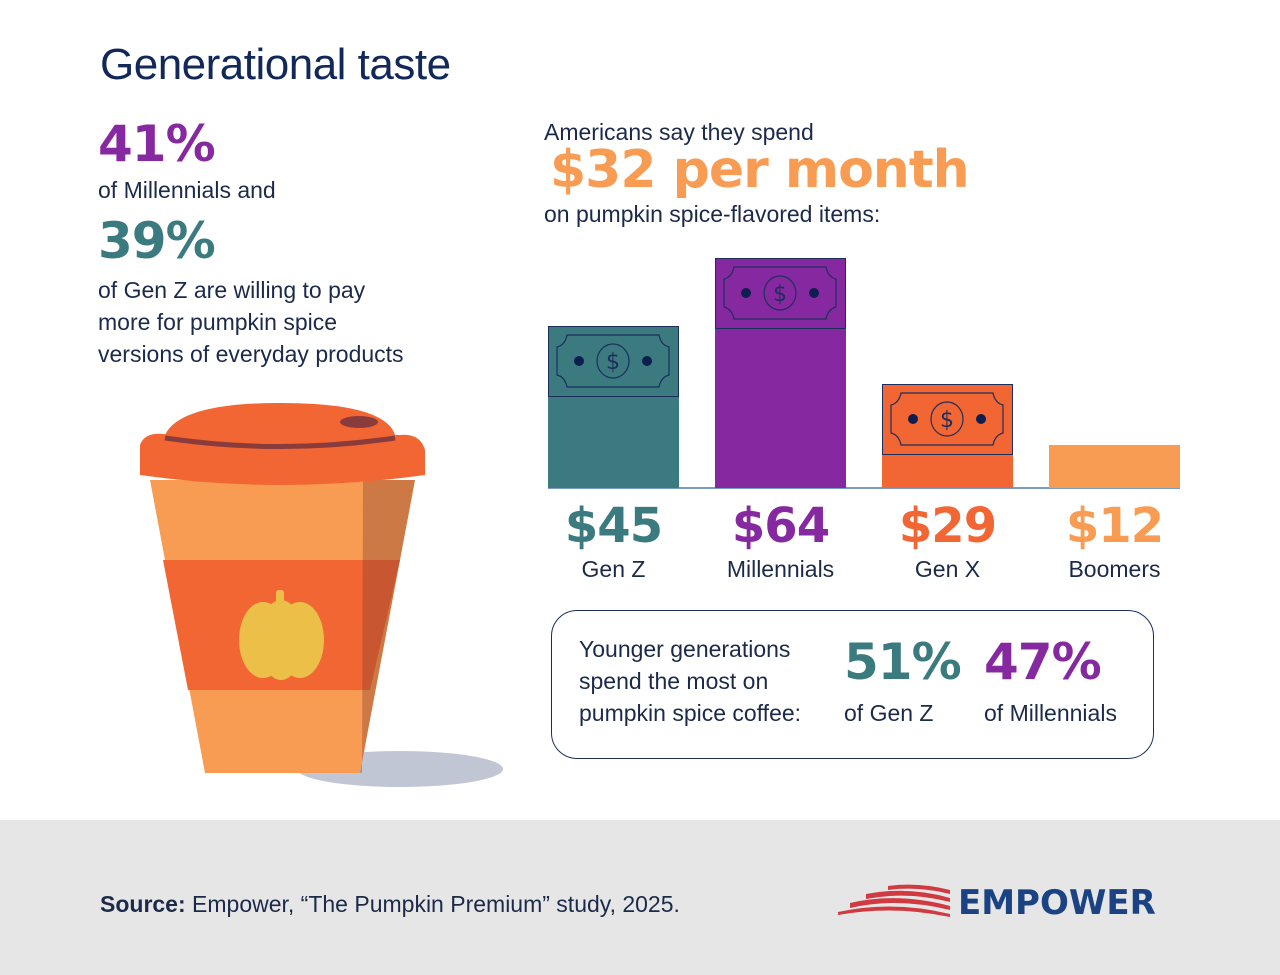  I want to click on headline-post: on pumpkin spice-flavored items:, so click(712, 214).